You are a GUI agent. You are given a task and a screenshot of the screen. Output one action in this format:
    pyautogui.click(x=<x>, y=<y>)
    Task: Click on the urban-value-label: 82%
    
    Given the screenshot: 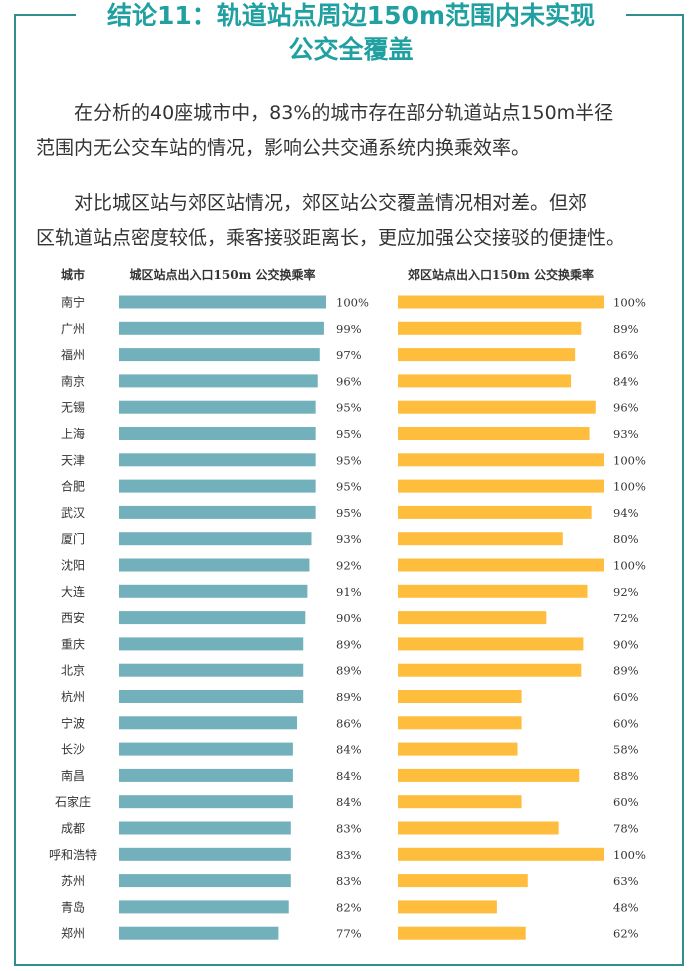 What is the action you would take?
    pyautogui.click(x=349, y=907)
    